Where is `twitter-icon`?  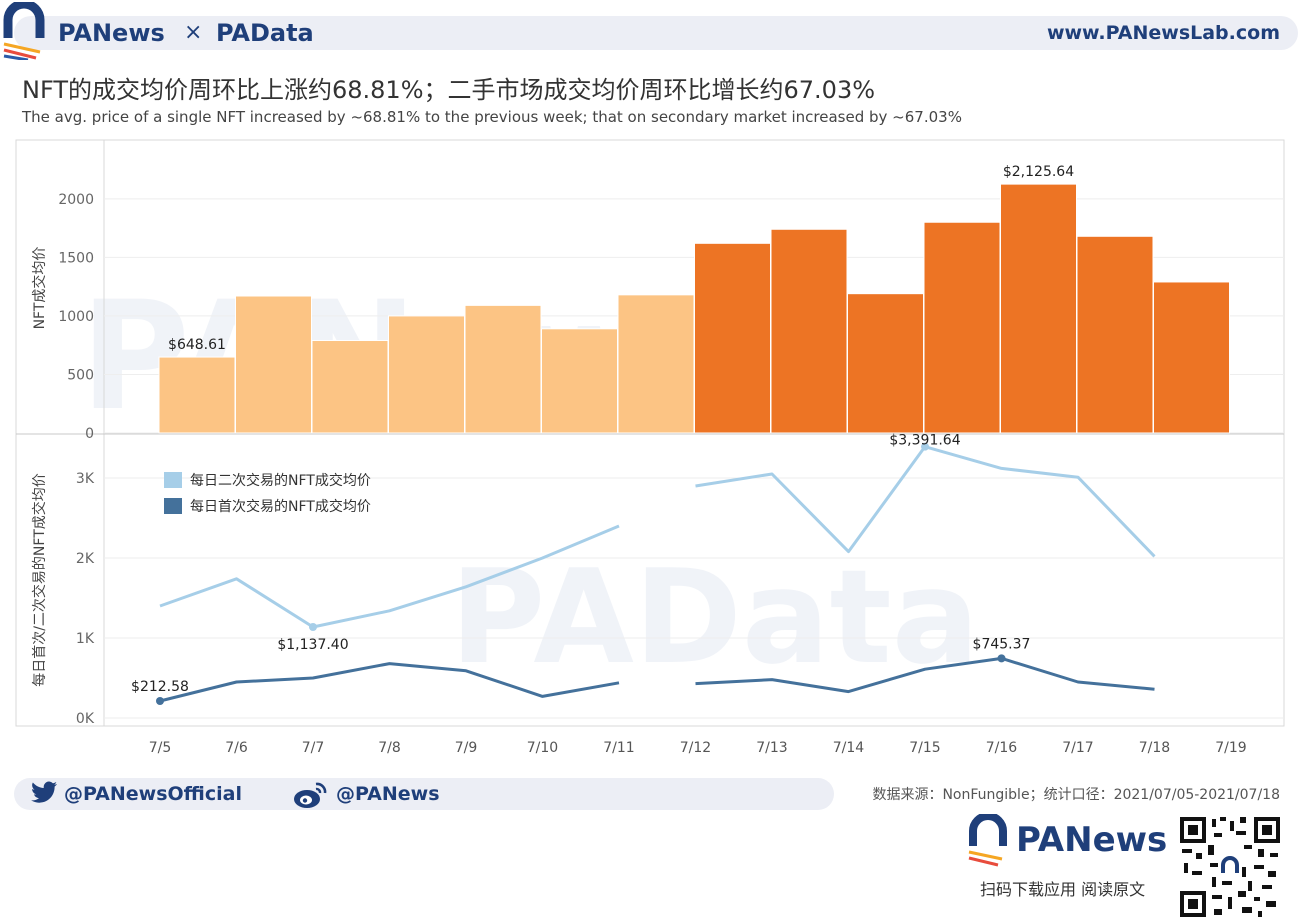 twitter-icon is located at coordinates (44, 792).